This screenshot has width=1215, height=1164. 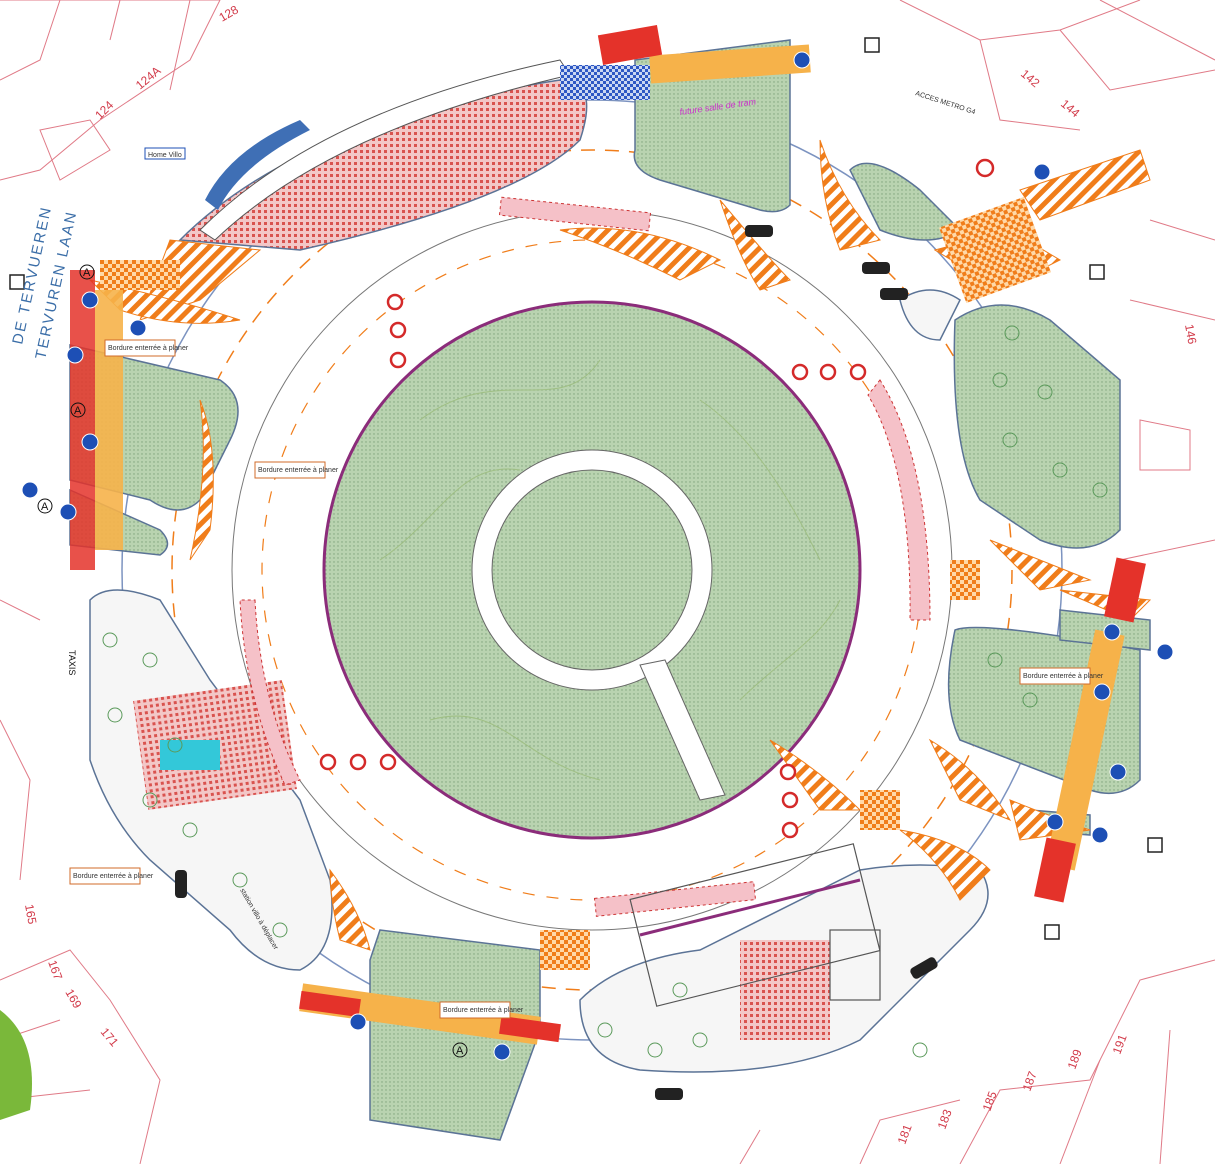 I want to click on green-edge-shape, so click(x=16, y=1065).